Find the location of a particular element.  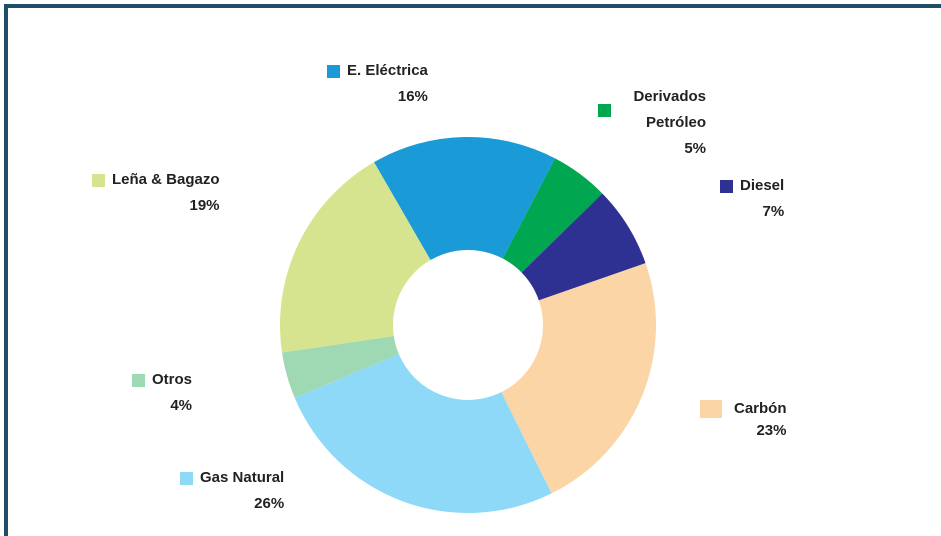

value-label: 16% is located at coordinates (412, 96).